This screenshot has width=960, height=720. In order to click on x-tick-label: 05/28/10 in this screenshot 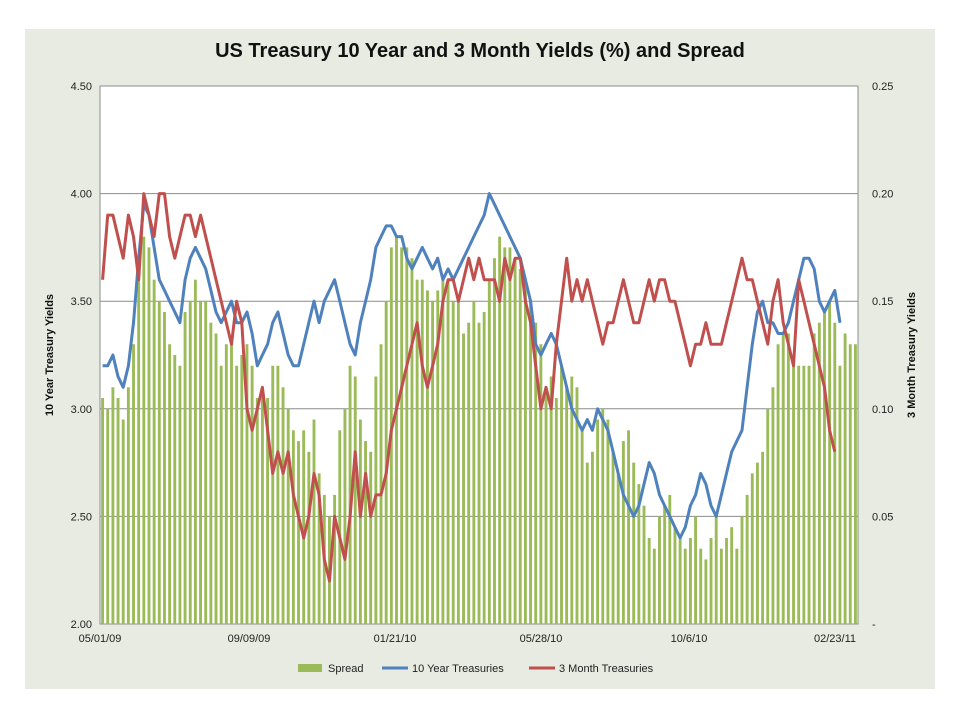, I will do `click(541, 639)`.